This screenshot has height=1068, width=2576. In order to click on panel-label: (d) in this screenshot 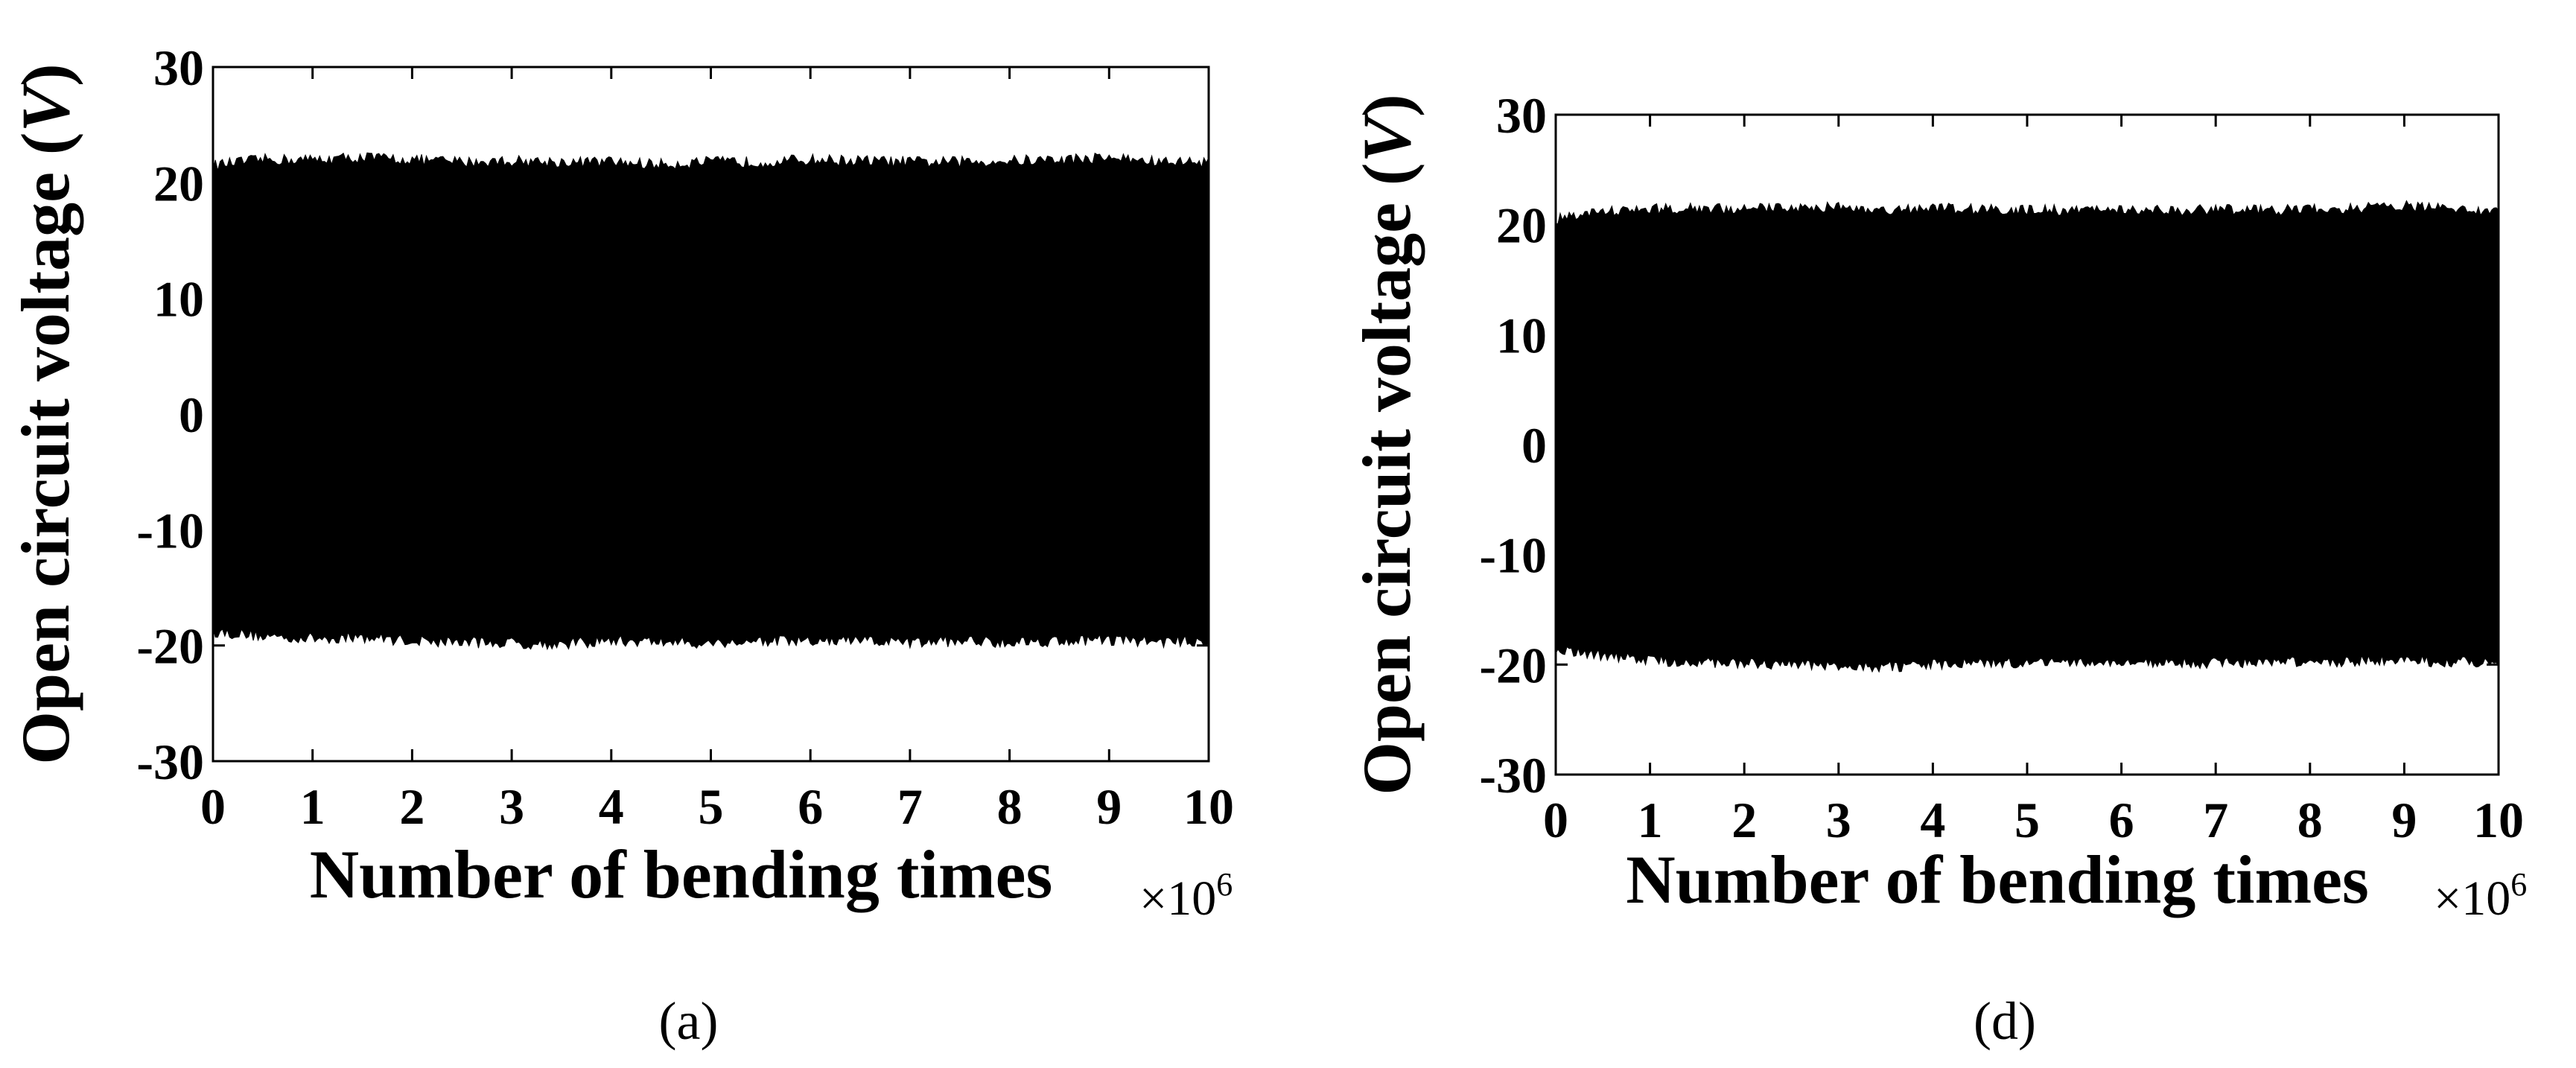, I will do `click(2005, 1021)`.